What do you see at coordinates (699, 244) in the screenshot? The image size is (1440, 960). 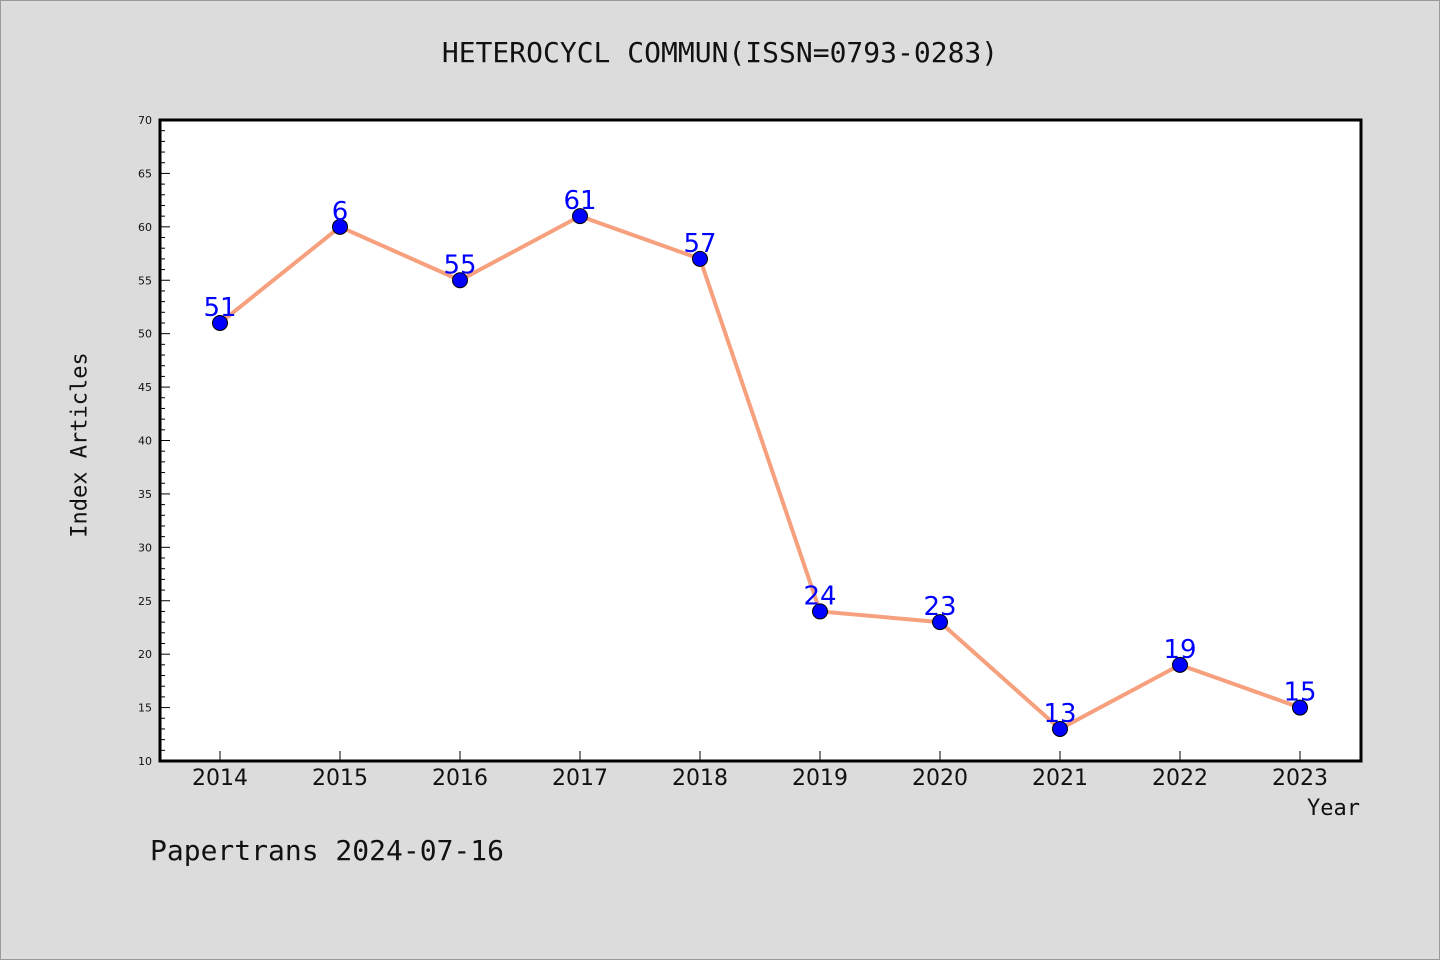 I see `data-label: 57` at bounding box center [699, 244].